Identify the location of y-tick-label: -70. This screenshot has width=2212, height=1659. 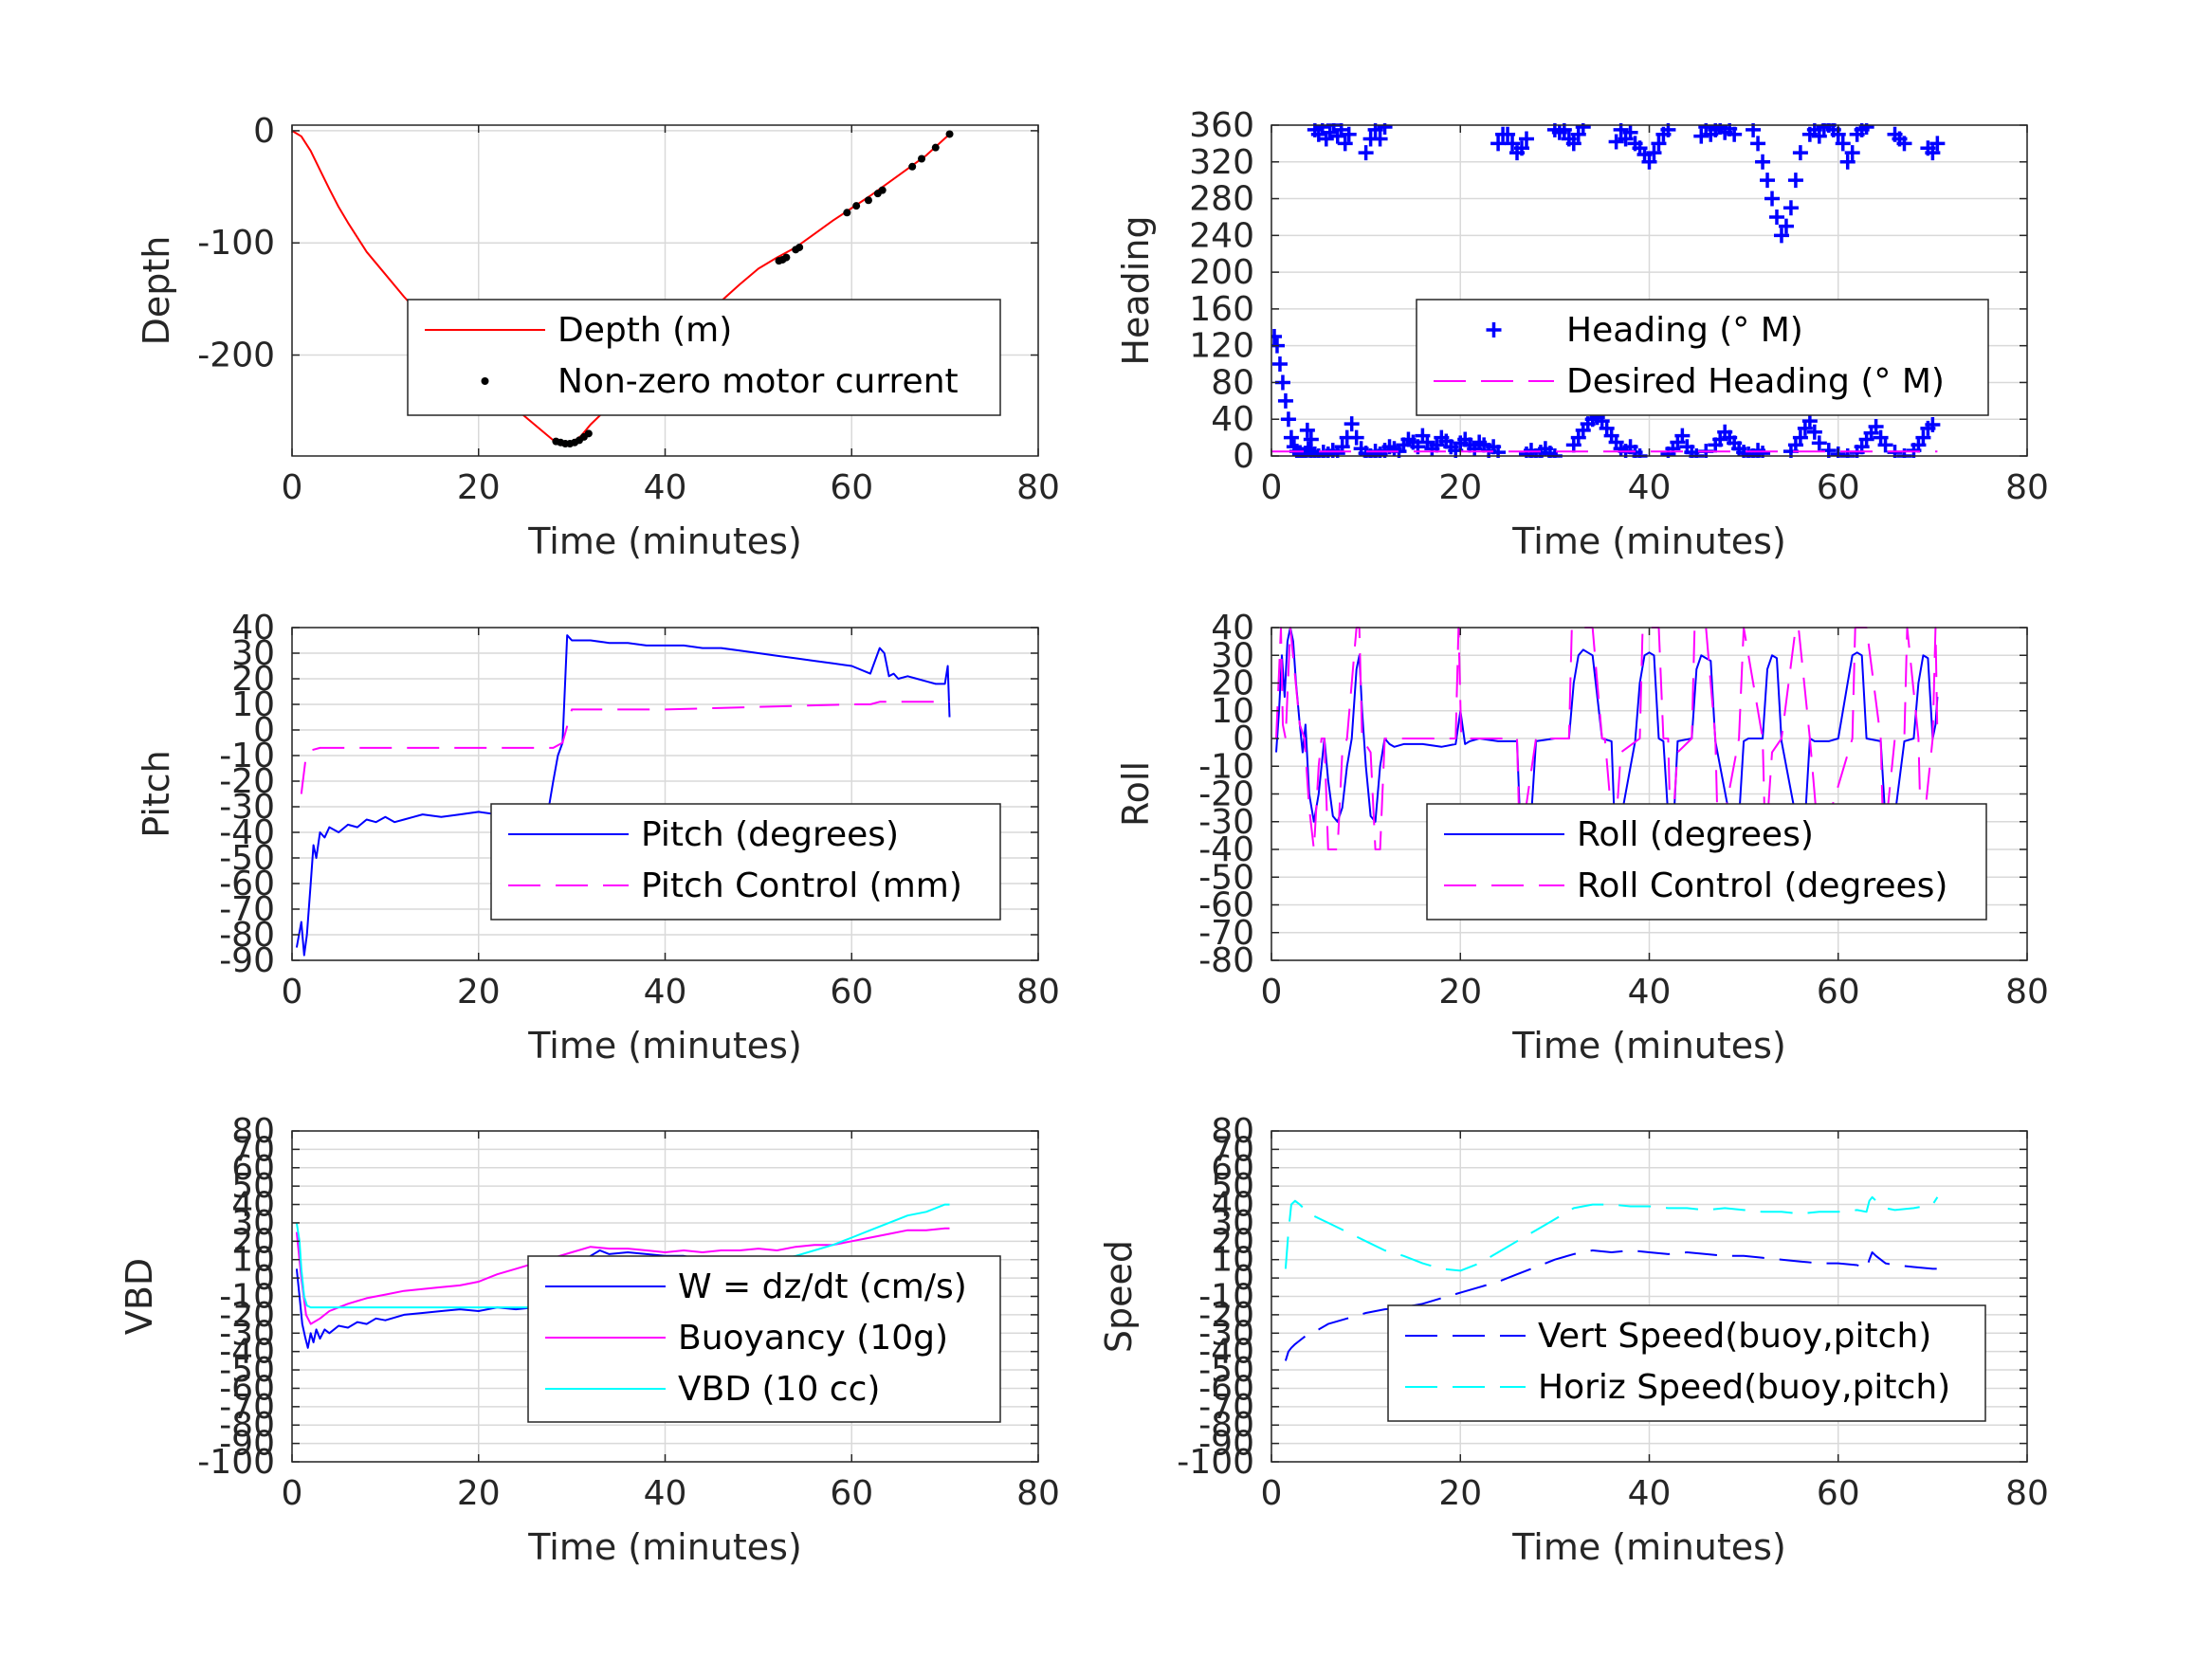
(247, 909).